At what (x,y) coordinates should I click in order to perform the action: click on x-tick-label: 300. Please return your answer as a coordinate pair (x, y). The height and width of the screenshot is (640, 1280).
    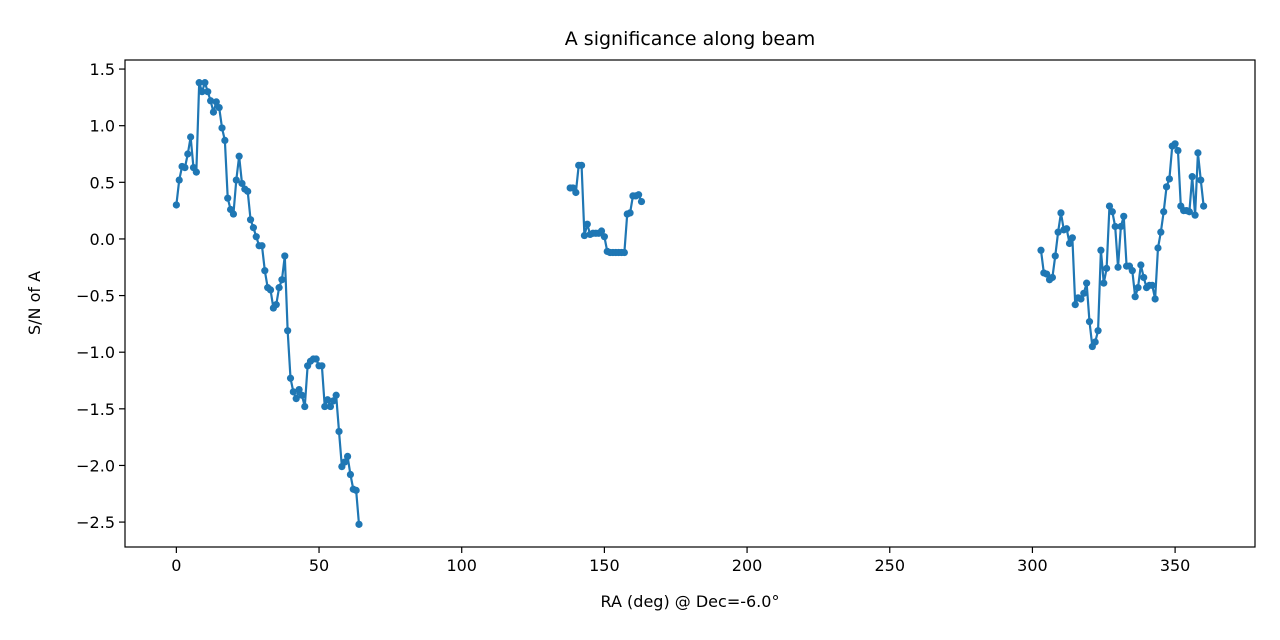
    Looking at the image, I should click on (1032, 565).